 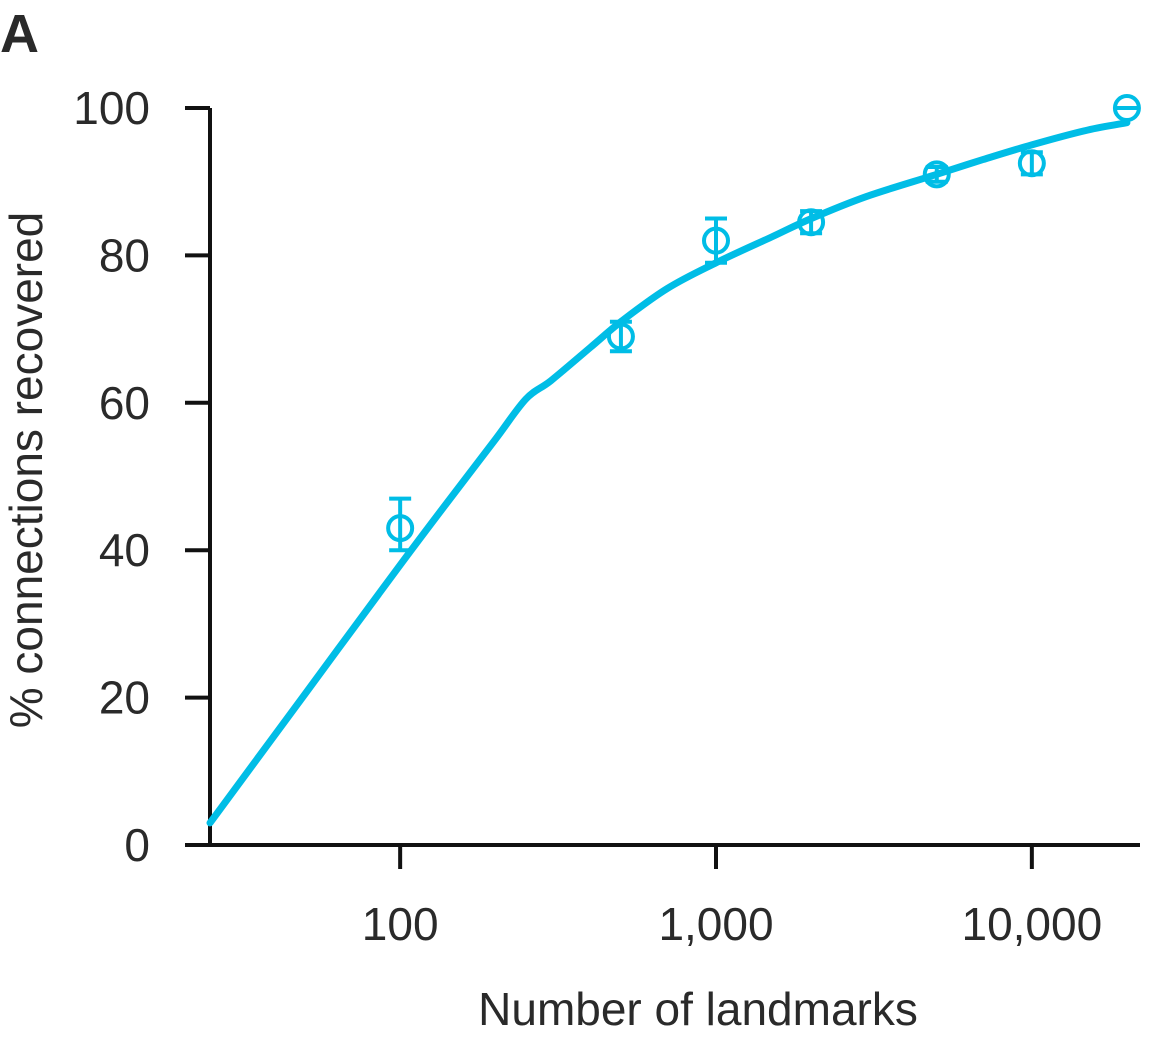 What do you see at coordinates (124, 550) in the screenshot?
I see `y-tick-label: 40` at bounding box center [124, 550].